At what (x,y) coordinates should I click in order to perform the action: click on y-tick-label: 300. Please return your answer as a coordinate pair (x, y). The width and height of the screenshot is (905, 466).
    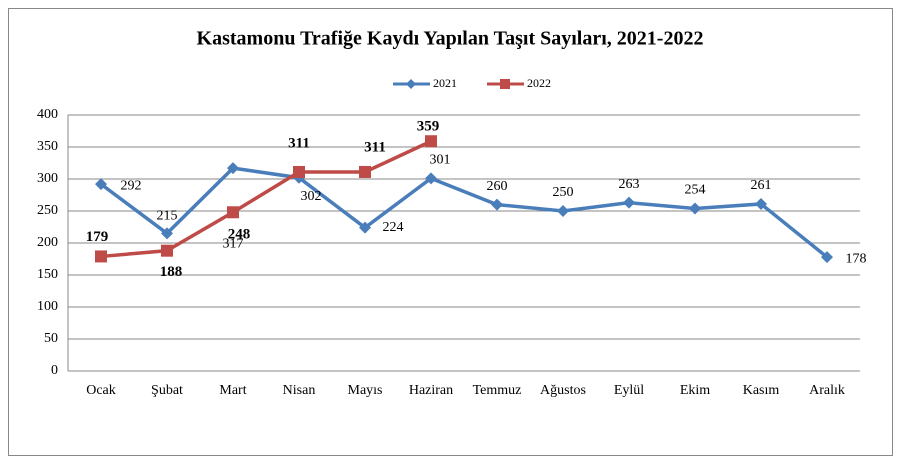
    Looking at the image, I should click on (47, 178).